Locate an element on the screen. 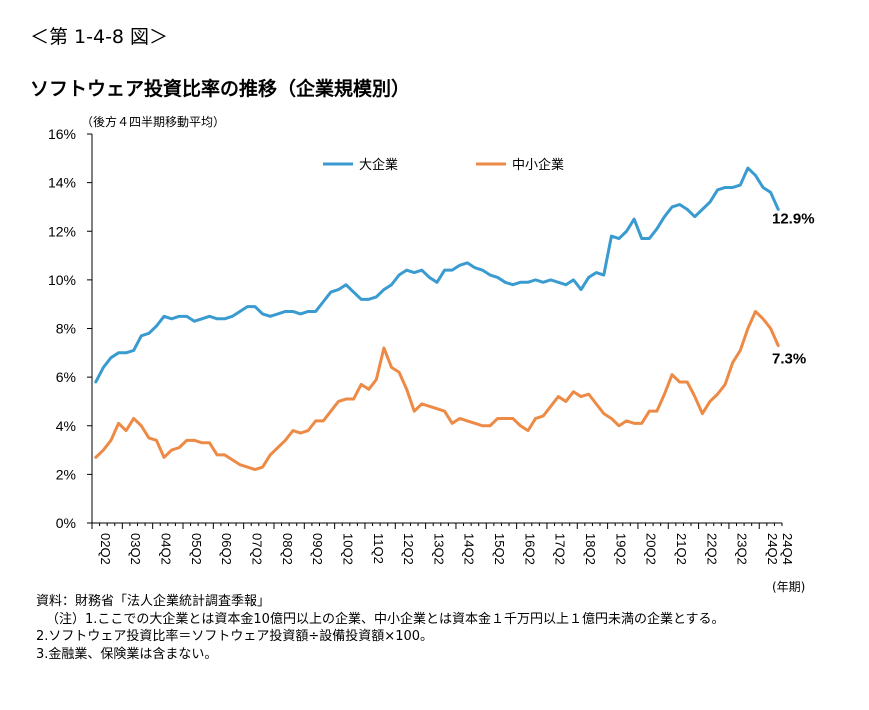 The height and width of the screenshot is (710, 869). x-tick-label: 13Q2 is located at coordinates (438, 549).